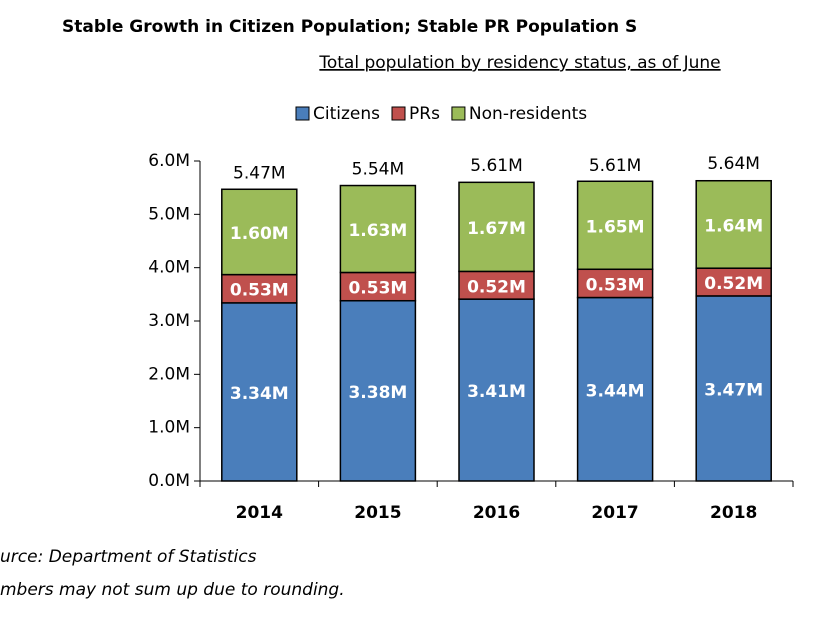 This screenshot has width=830, height=622. What do you see at coordinates (169, 268) in the screenshot?
I see `y-tick-label: 4.0M` at bounding box center [169, 268].